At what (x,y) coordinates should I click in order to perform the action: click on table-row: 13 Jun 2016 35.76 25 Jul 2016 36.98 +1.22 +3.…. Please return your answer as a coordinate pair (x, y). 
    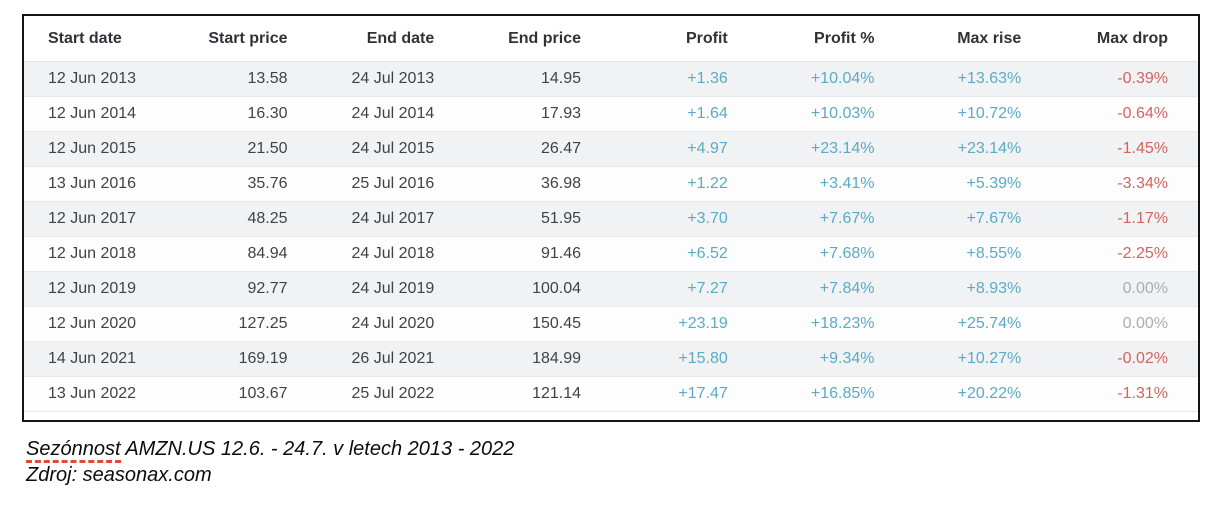
    Looking at the image, I should click on (611, 184).